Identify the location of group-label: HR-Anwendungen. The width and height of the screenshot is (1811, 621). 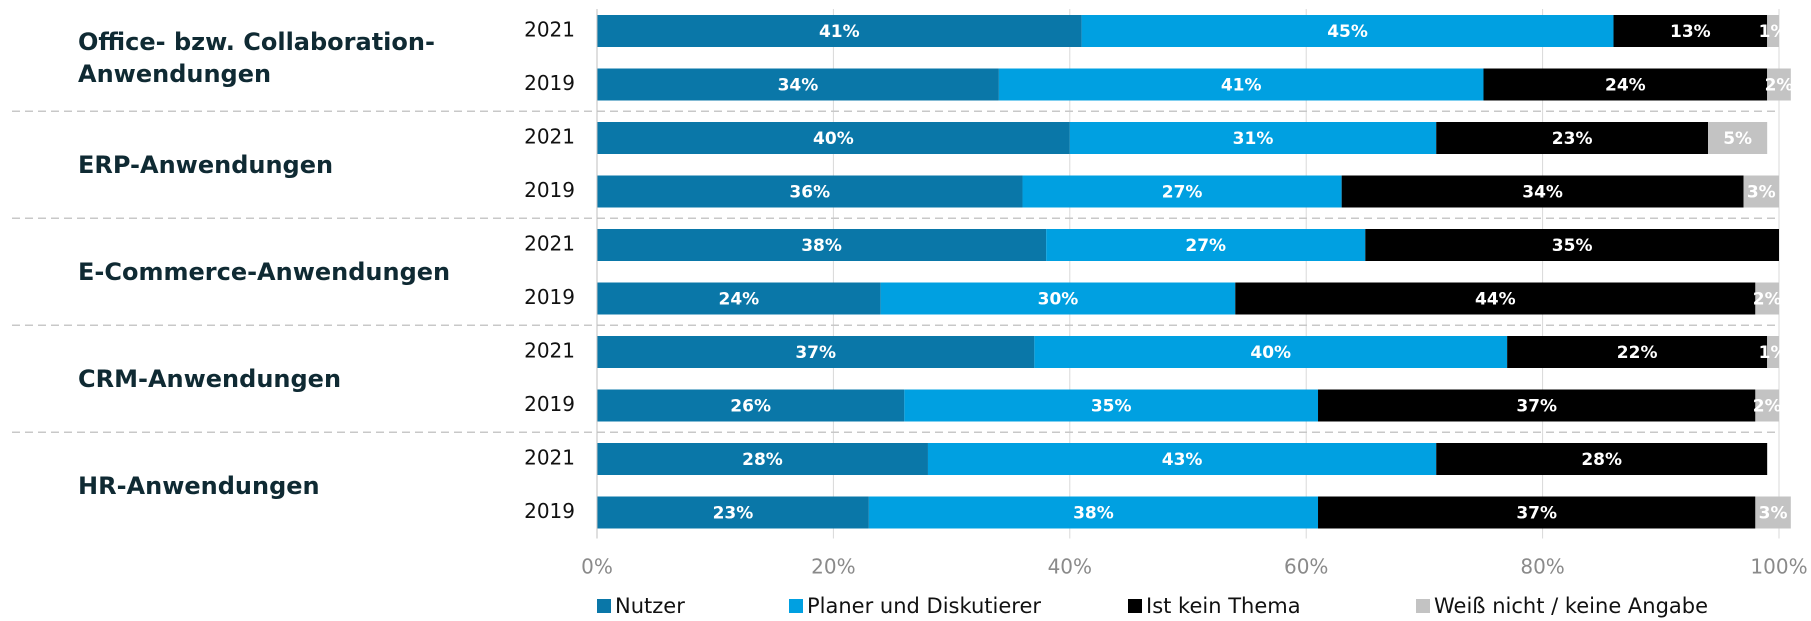
(199, 485).